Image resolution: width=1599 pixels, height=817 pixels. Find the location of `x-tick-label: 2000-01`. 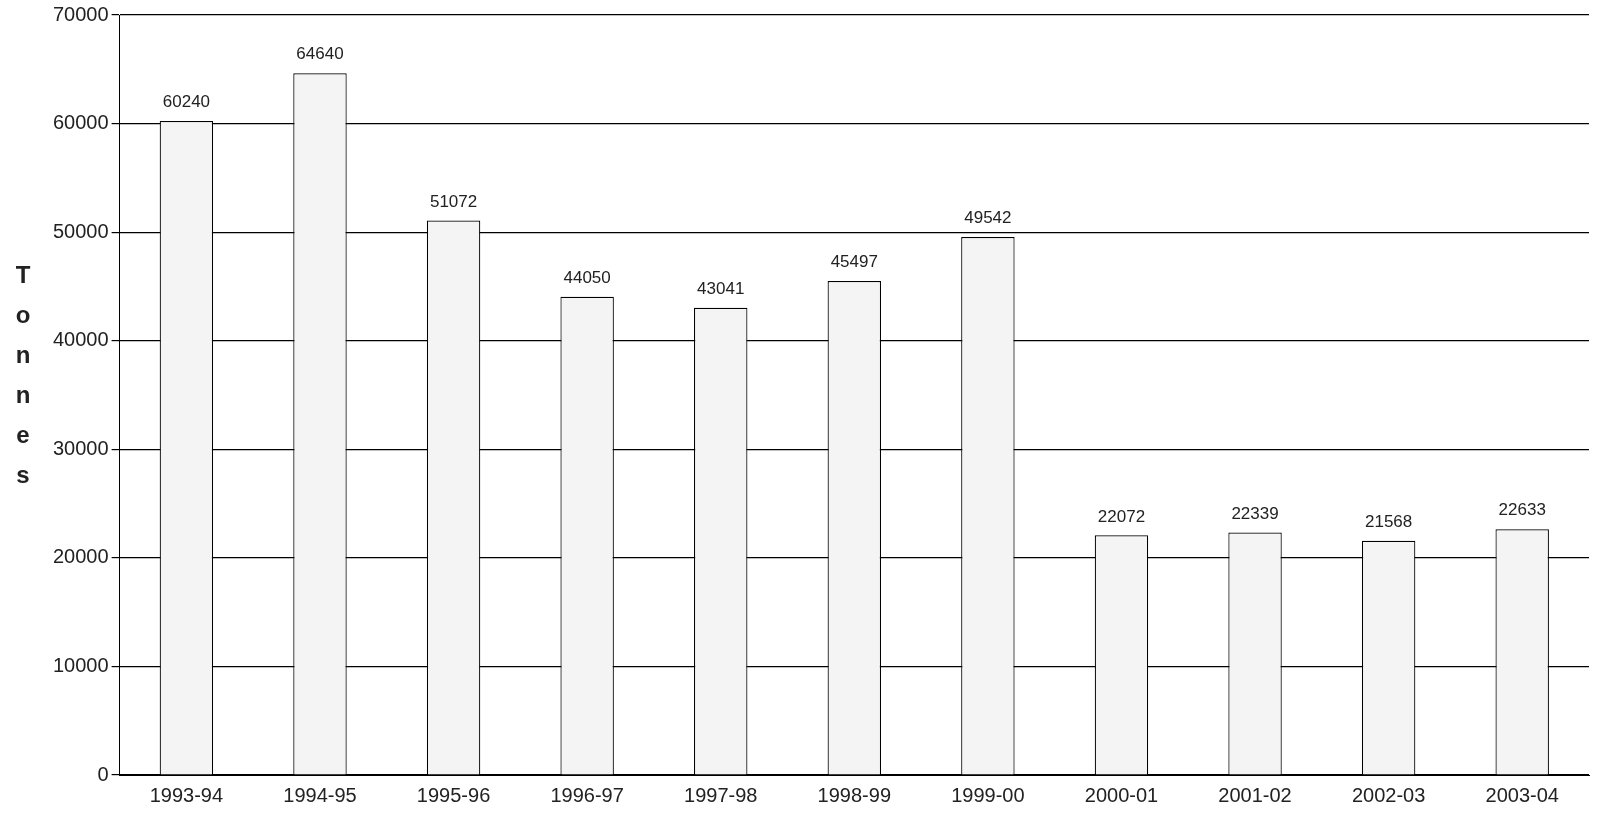

x-tick-label: 2000-01 is located at coordinates (1121, 794).